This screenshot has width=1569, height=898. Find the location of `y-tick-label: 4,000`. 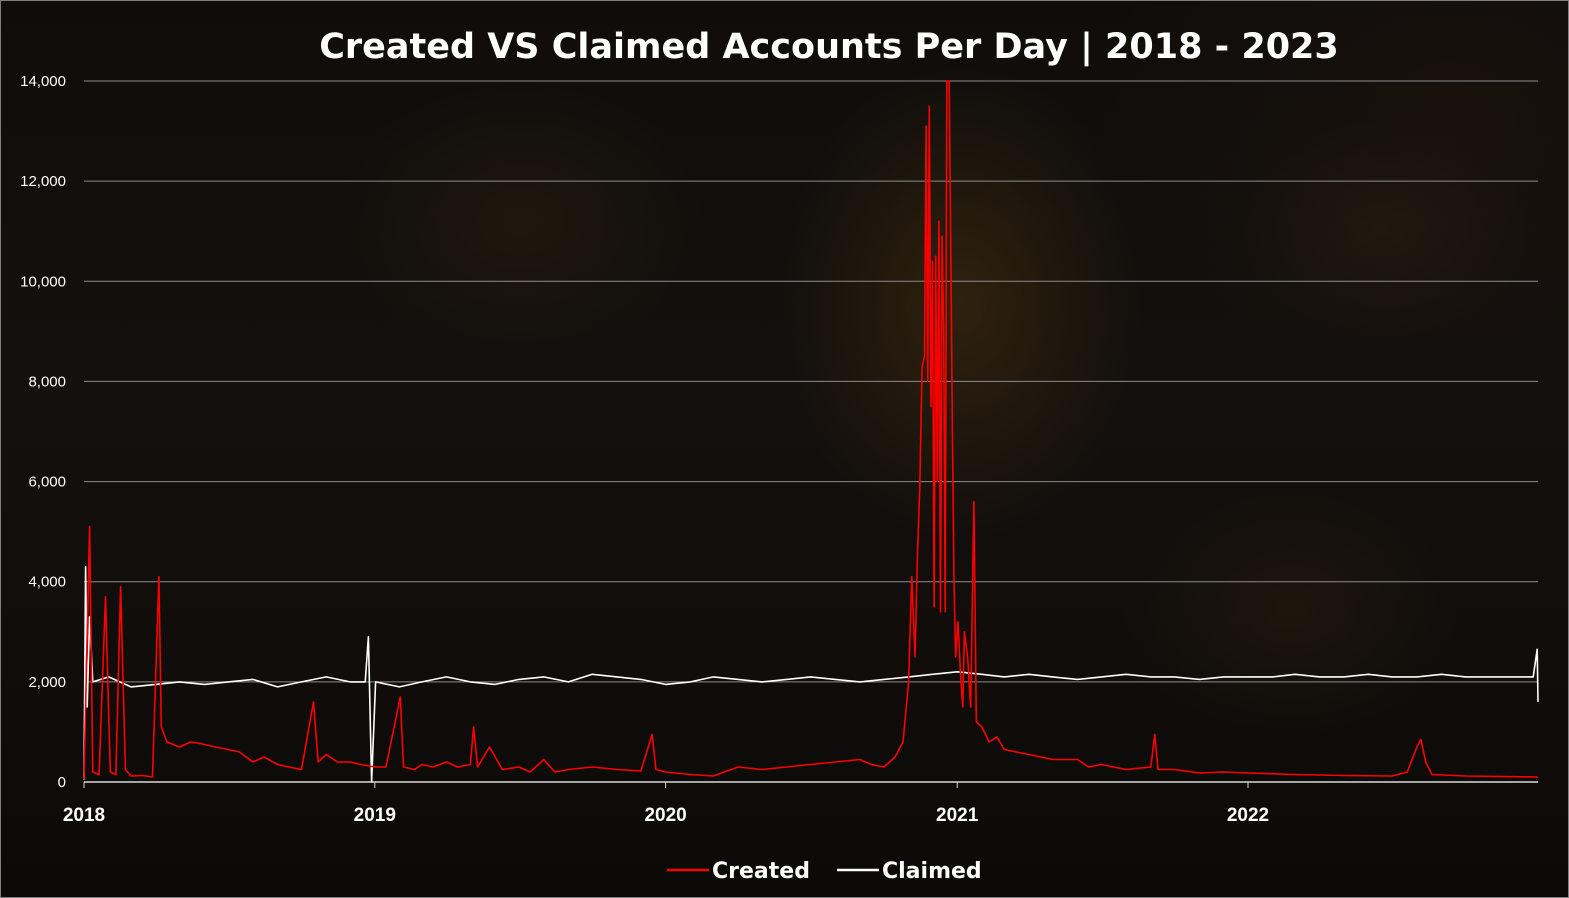

y-tick-label: 4,000 is located at coordinates (47, 582).